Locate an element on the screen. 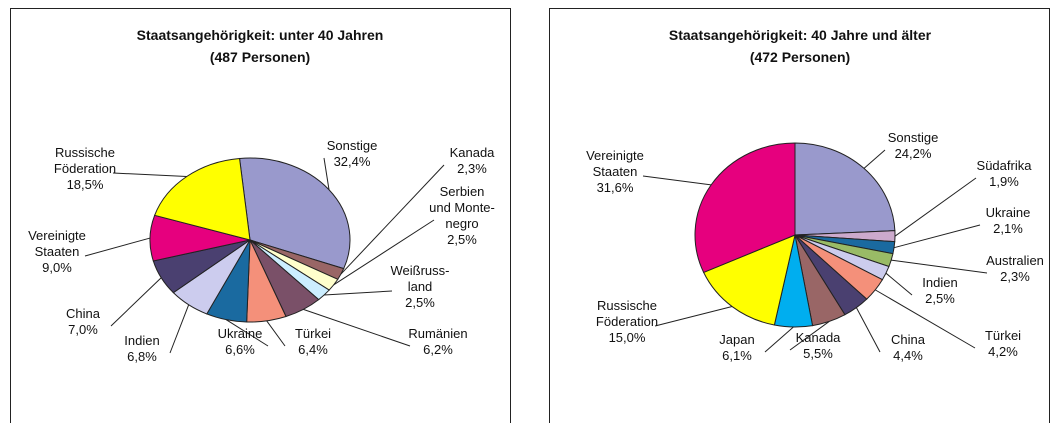 This screenshot has height=428, width=1060. value-label: 32,4% is located at coordinates (352, 161).